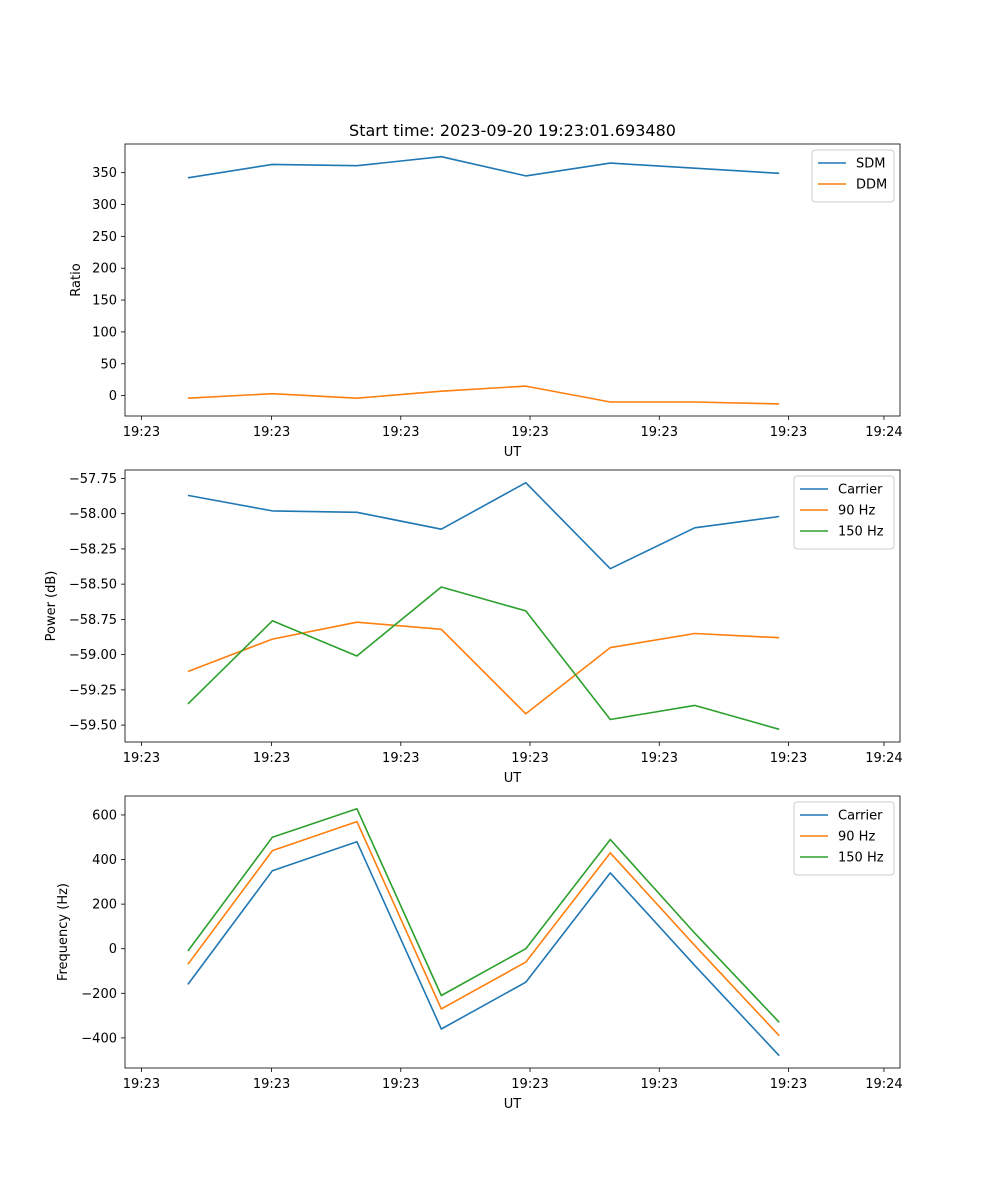 This screenshot has width=1000, height=1200. Describe the element at coordinates (104, 301) in the screenshot. I see `y-tick-label: 150` at that location.